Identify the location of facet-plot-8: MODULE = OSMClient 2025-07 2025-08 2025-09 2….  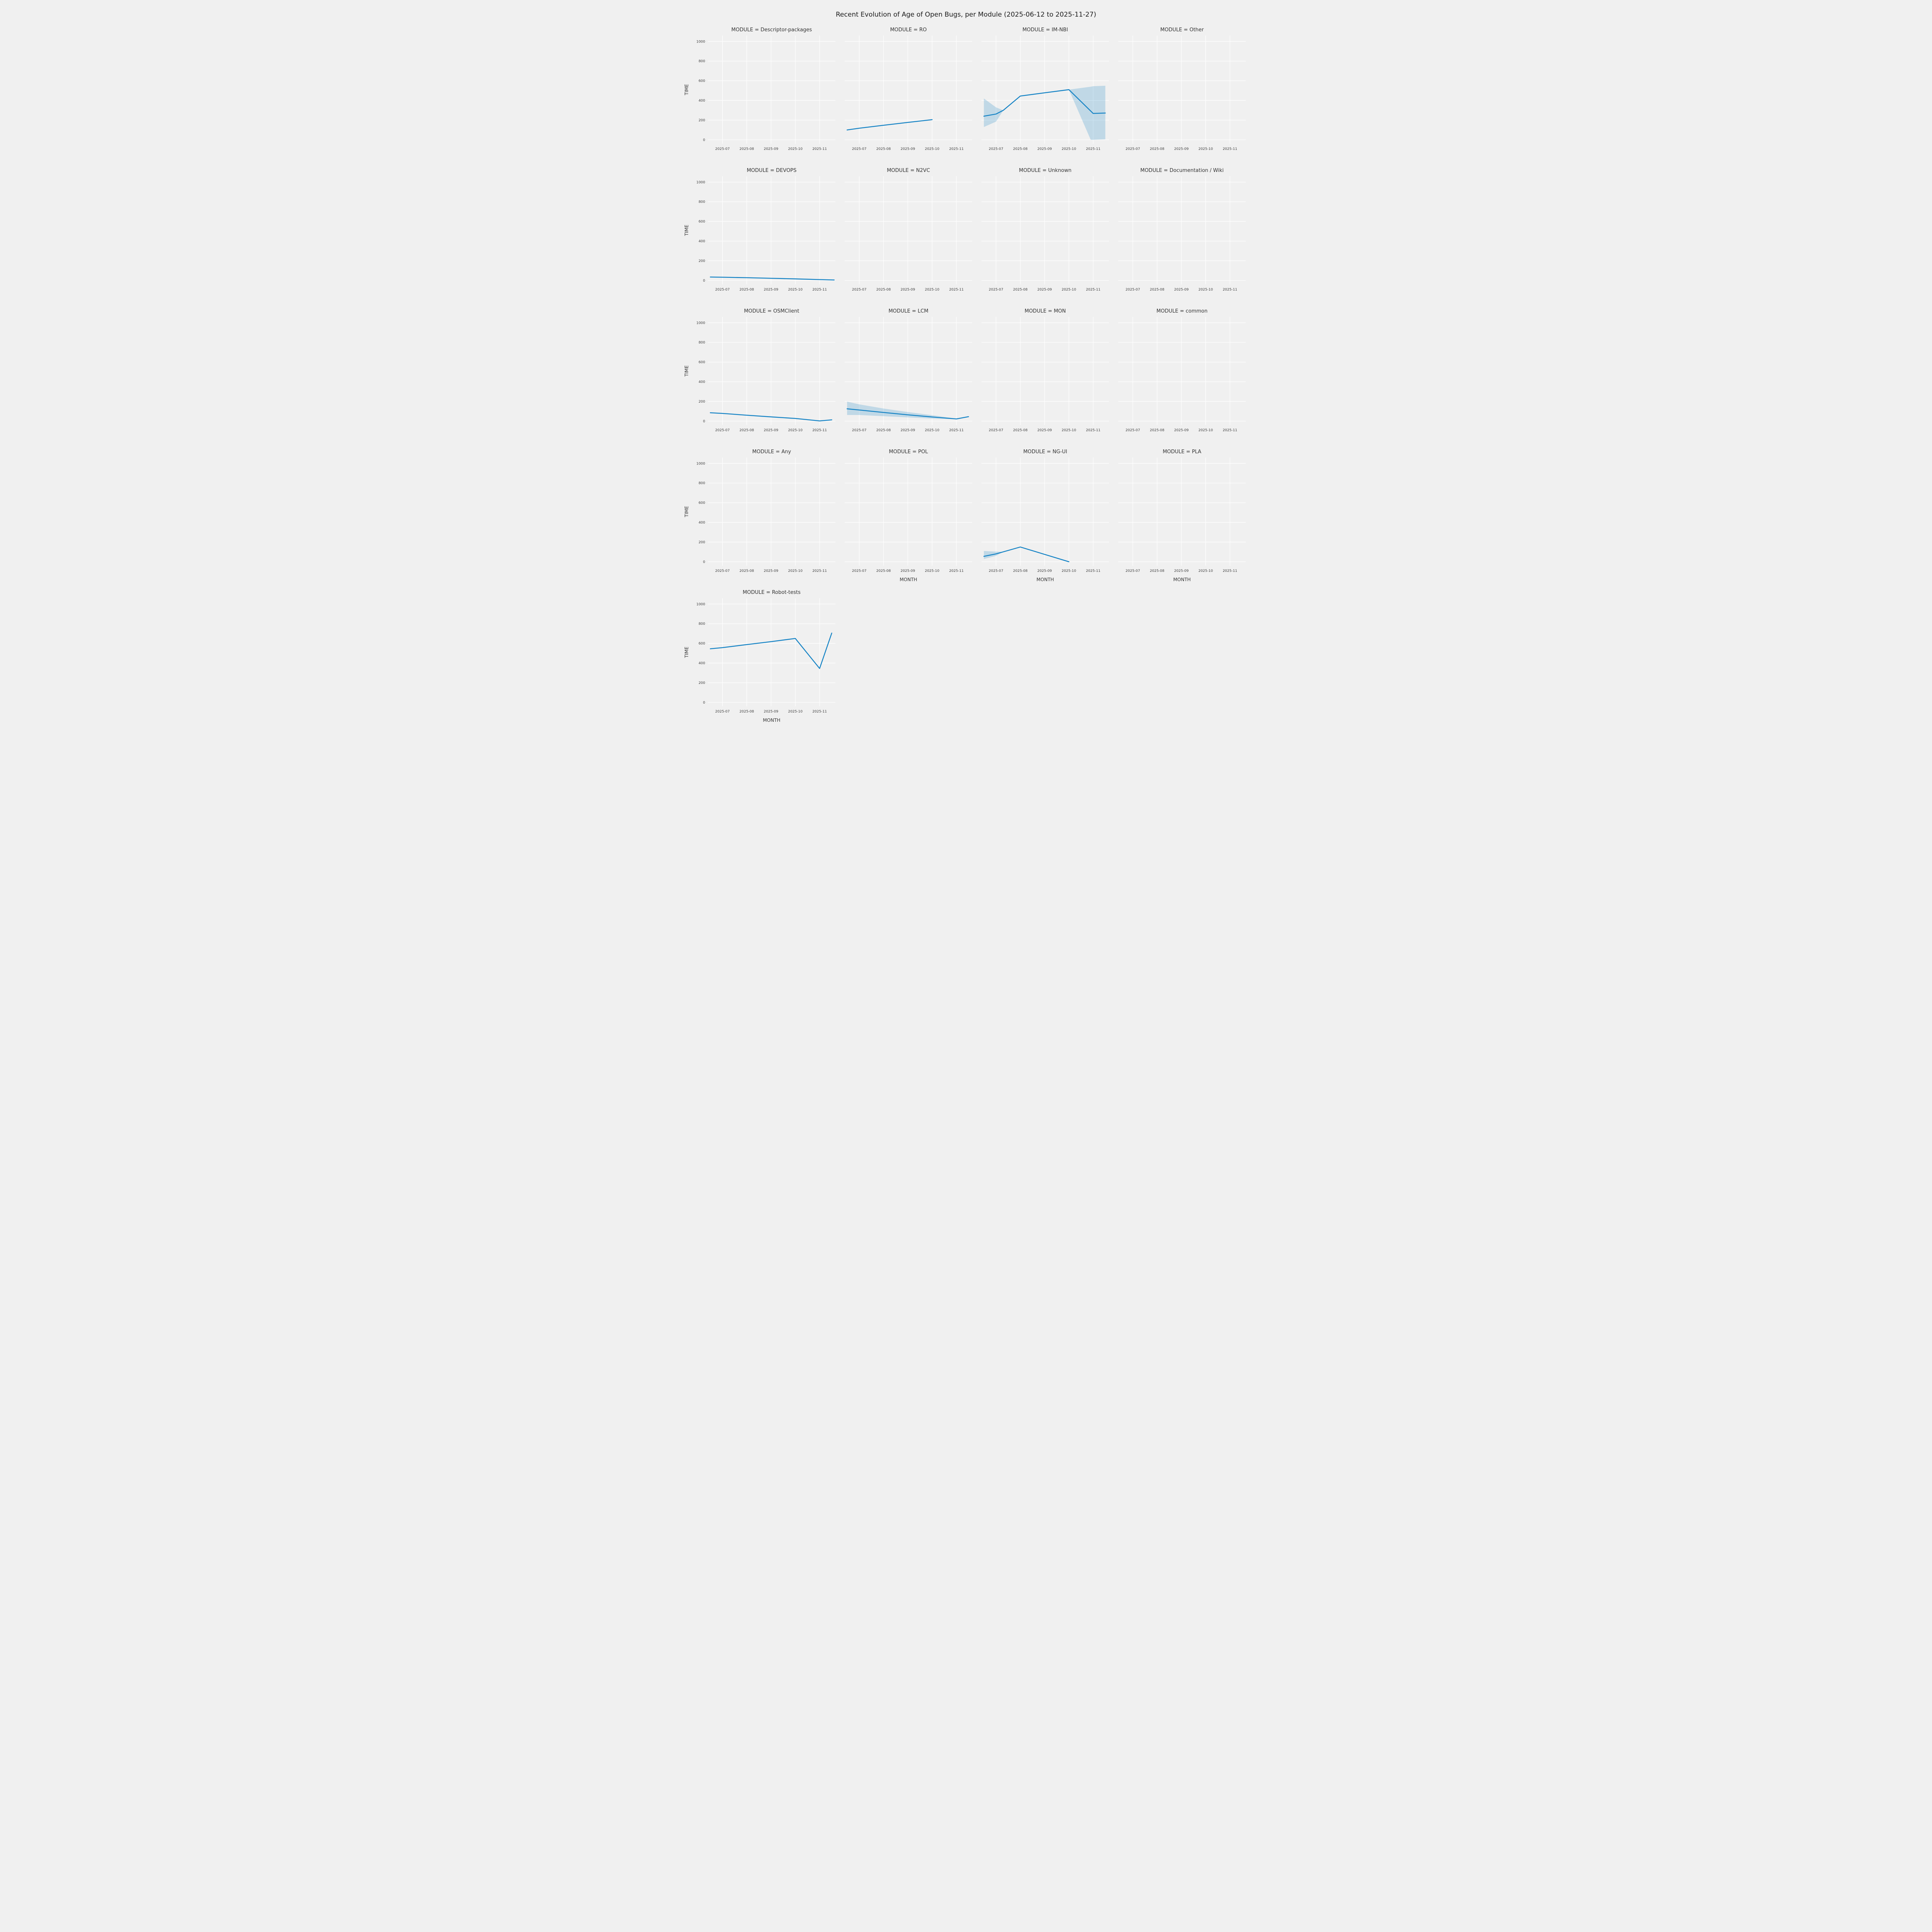
(759, 370).